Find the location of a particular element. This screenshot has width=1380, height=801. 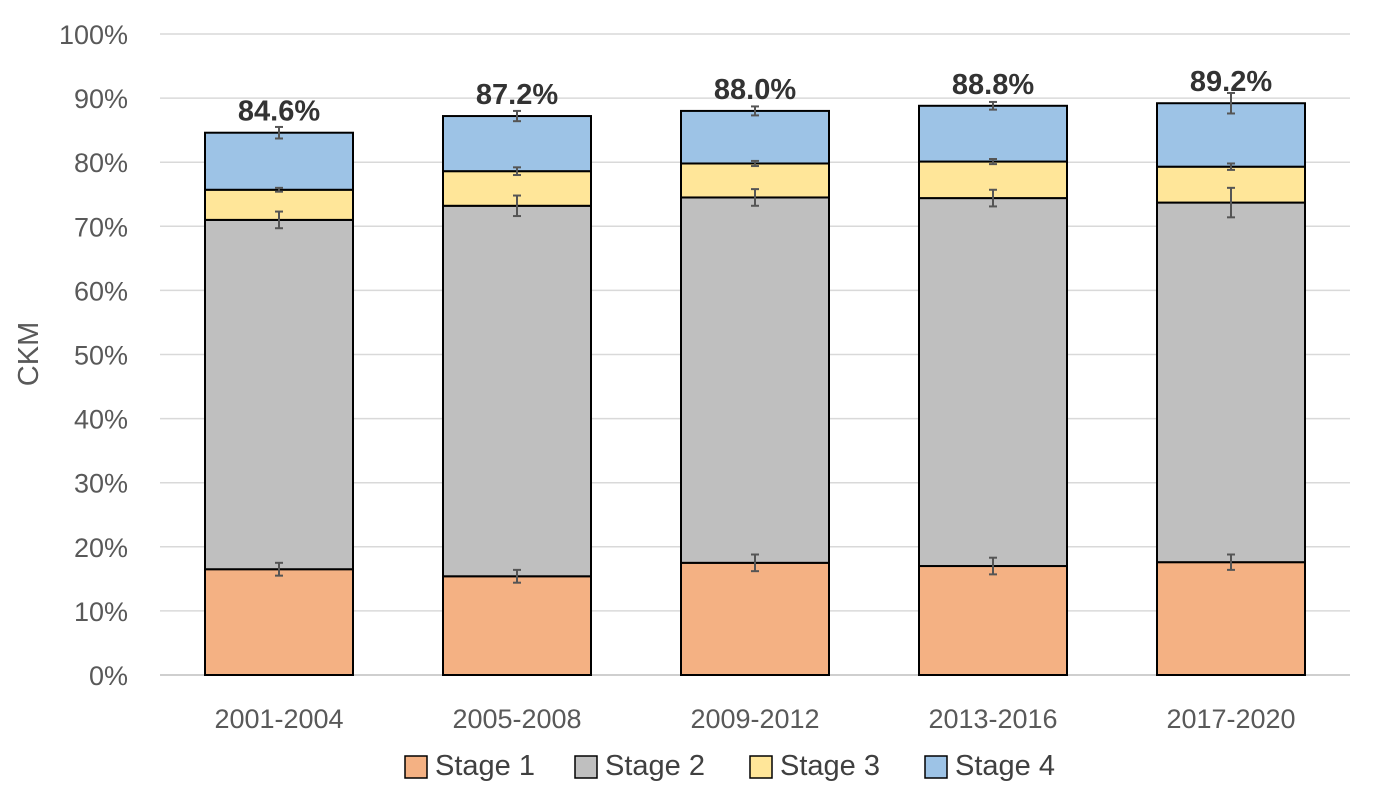

legend-item-stage-3: Stage 3 is located at coordinates (814, 766).